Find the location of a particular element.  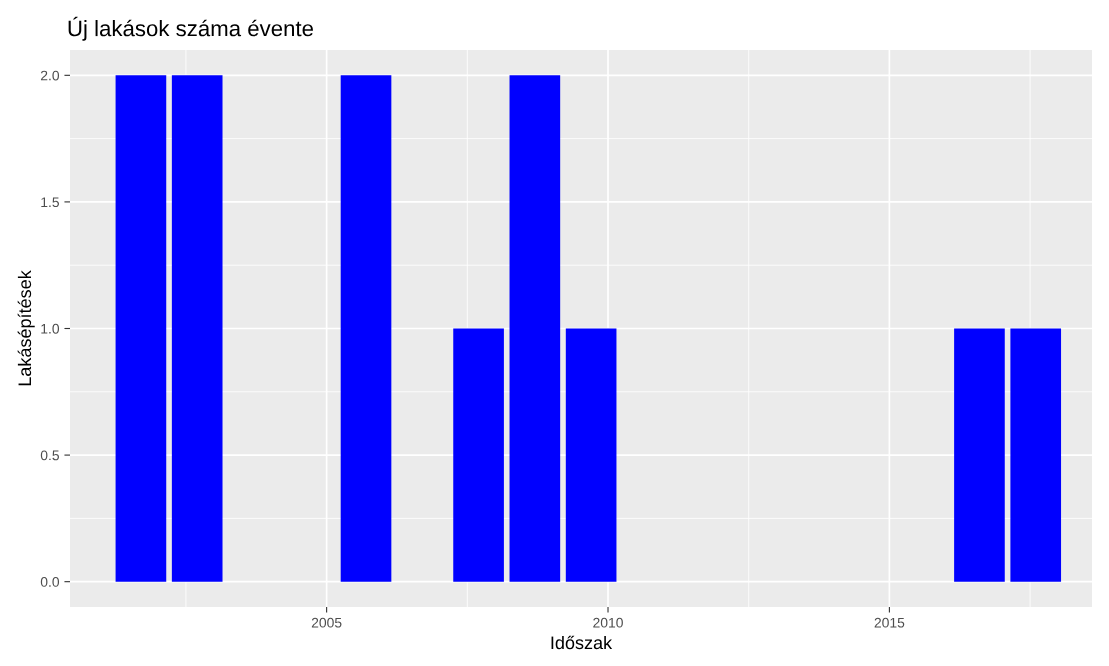

x-tick-label: 2010 is located at coordinates (608, 622).